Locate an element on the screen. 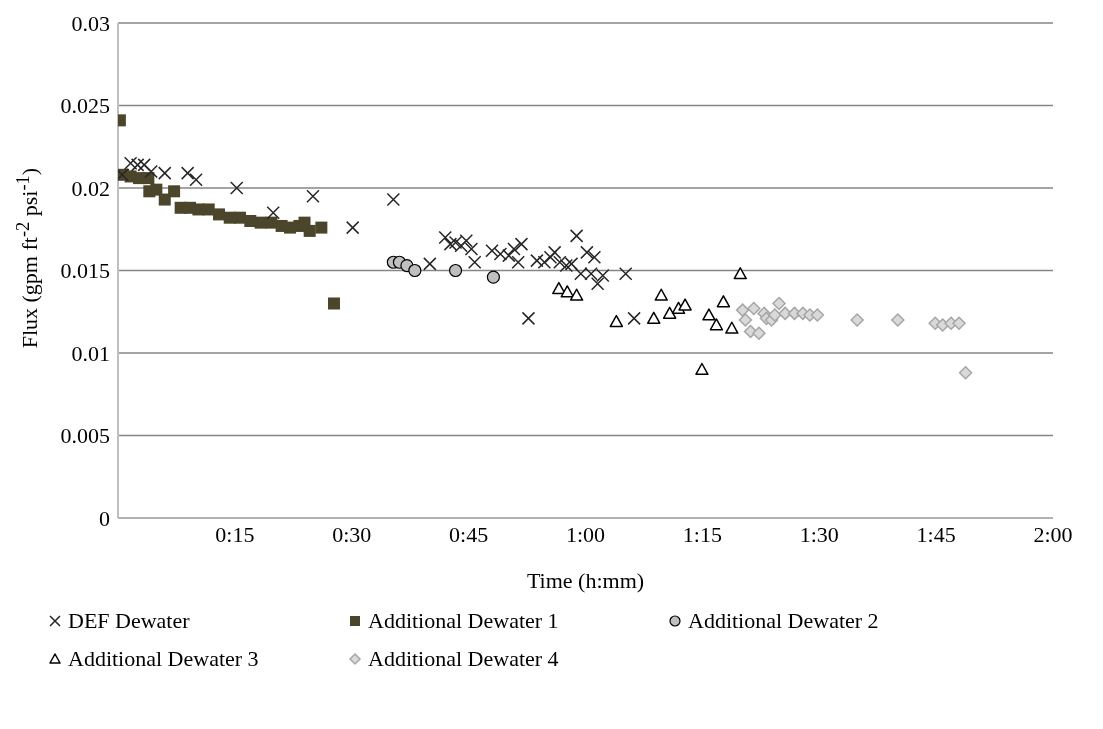 Image resolution: width=1103 pixels, height=729 pixels. legend-label: Additional Dewater 1 is located at coordinates (463, 621).